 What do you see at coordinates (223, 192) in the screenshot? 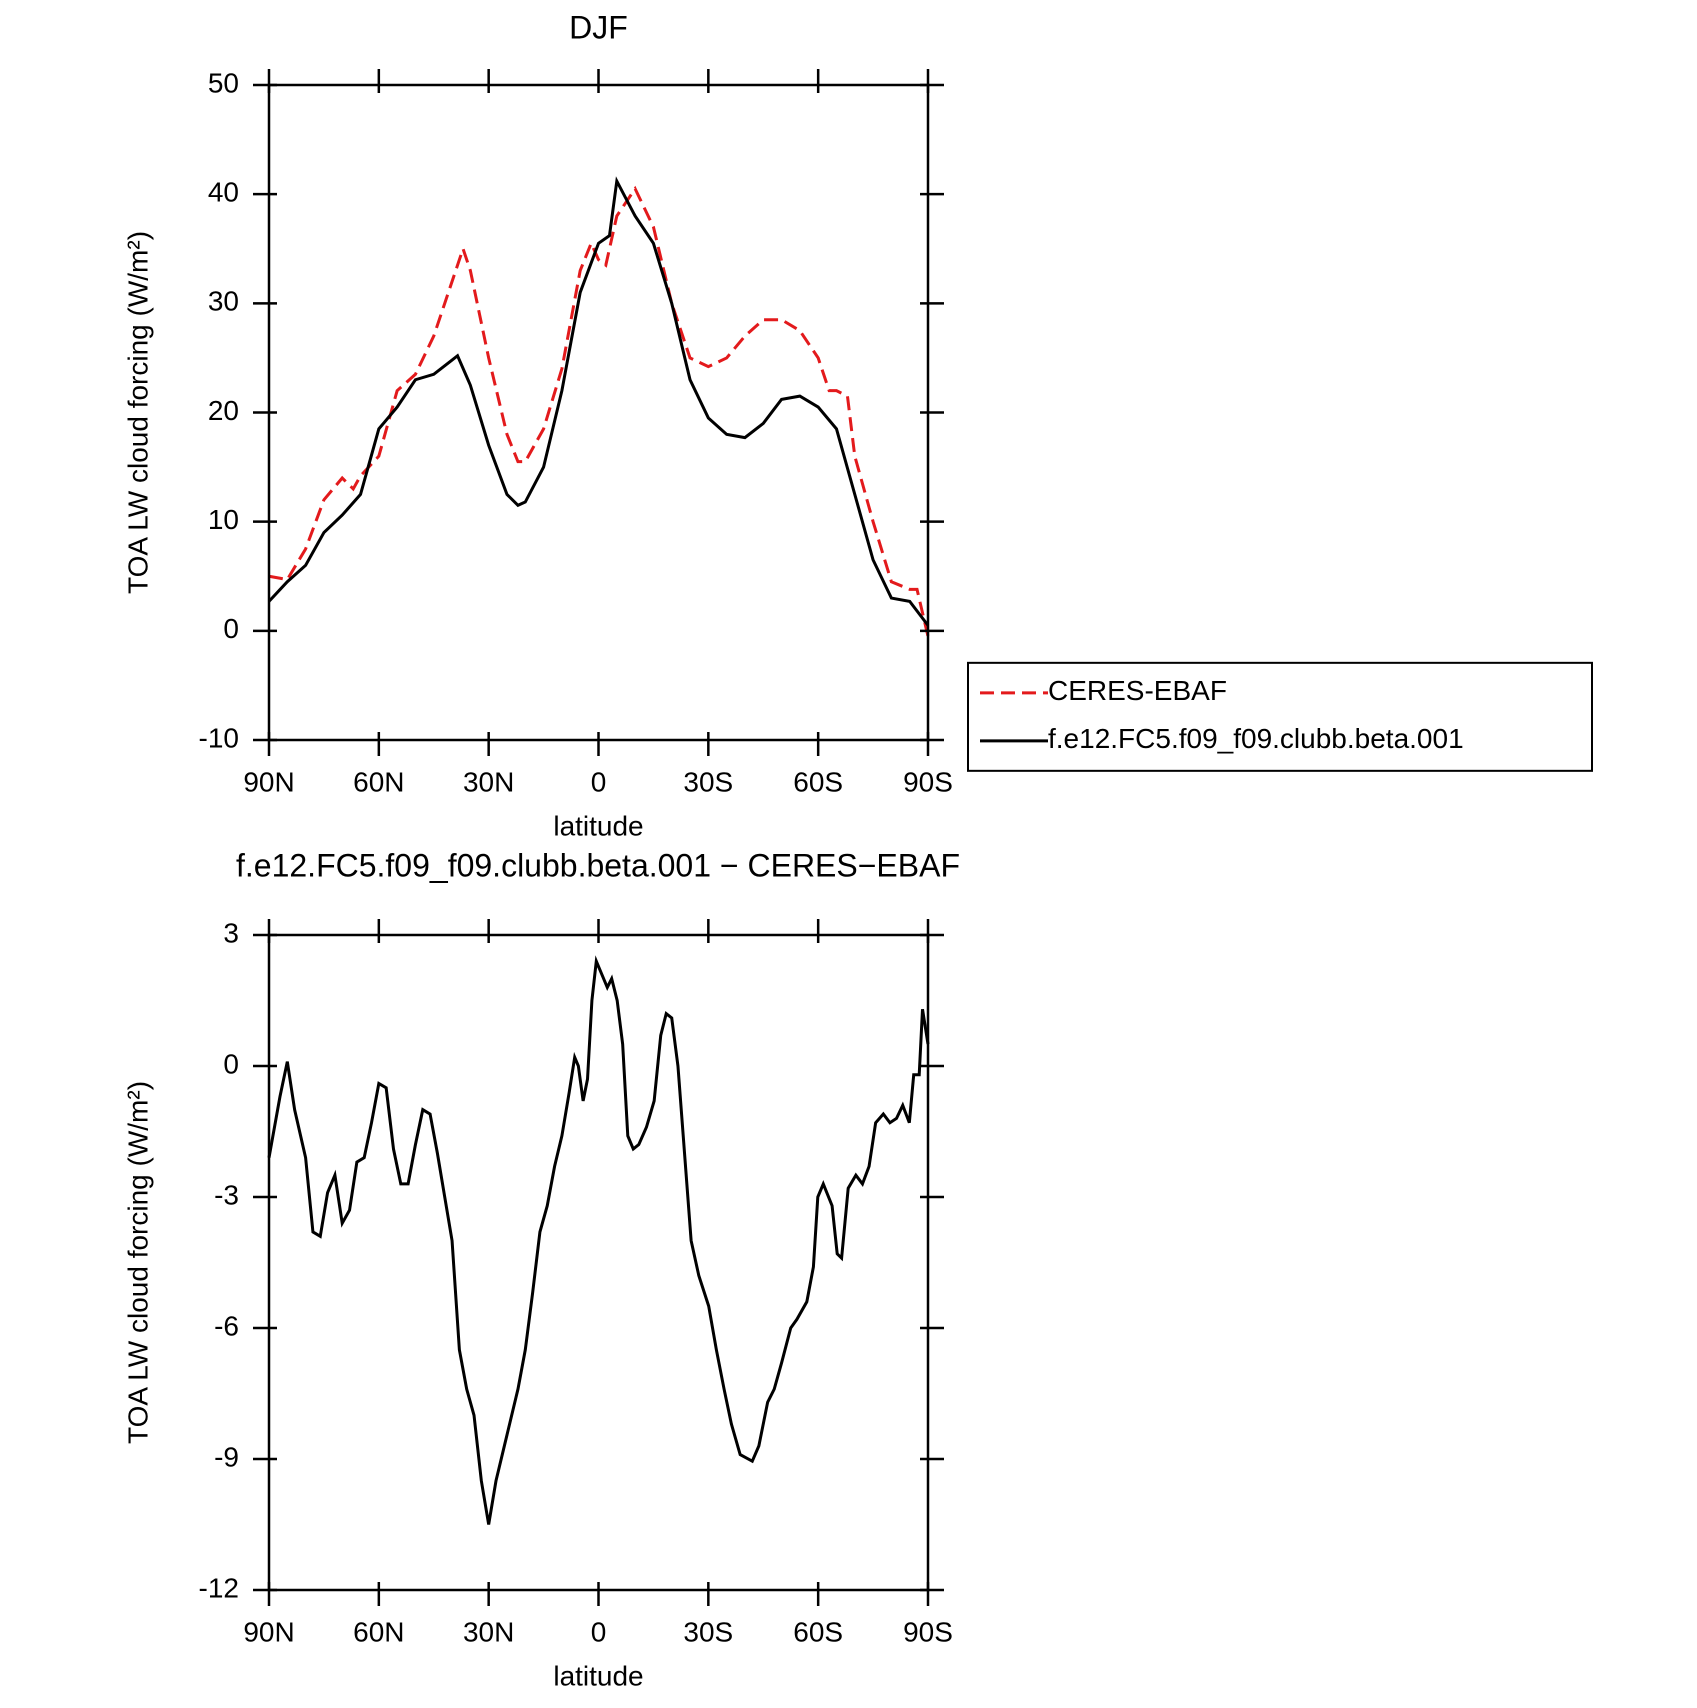
I see `y-tick-label: 40` at bounding box center [223, 192].